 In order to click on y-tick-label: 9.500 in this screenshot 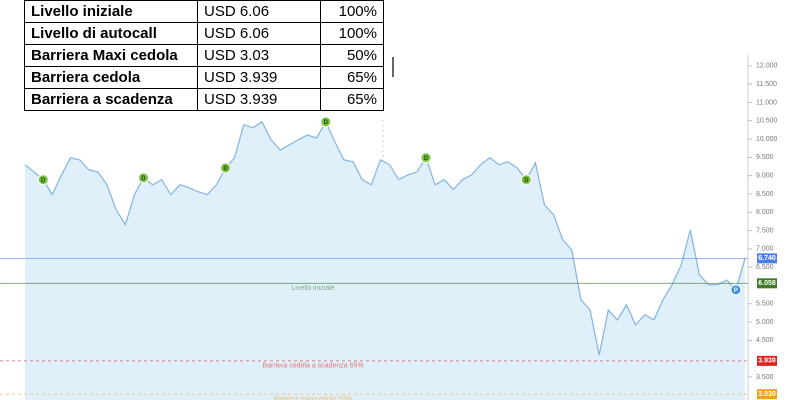, I will do `click(765, 157)`.